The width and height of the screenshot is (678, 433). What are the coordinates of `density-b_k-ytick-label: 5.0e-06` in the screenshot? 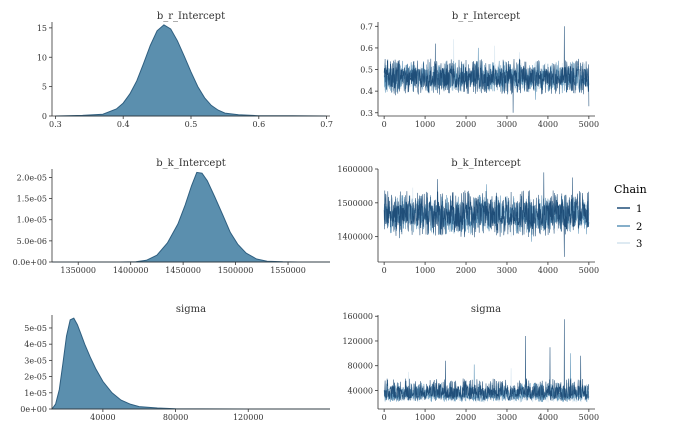 It's located at (32, 241).